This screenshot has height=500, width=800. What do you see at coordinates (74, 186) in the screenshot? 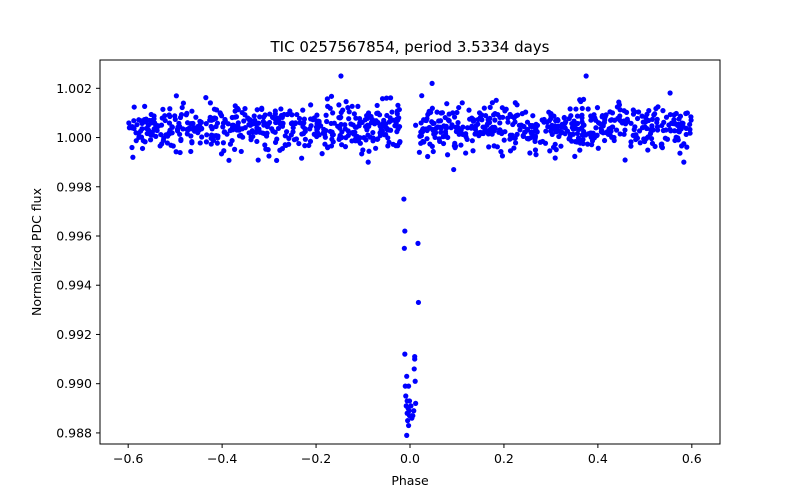
I see `y-tick-label: 0.998` at bounding box center [74, 186].